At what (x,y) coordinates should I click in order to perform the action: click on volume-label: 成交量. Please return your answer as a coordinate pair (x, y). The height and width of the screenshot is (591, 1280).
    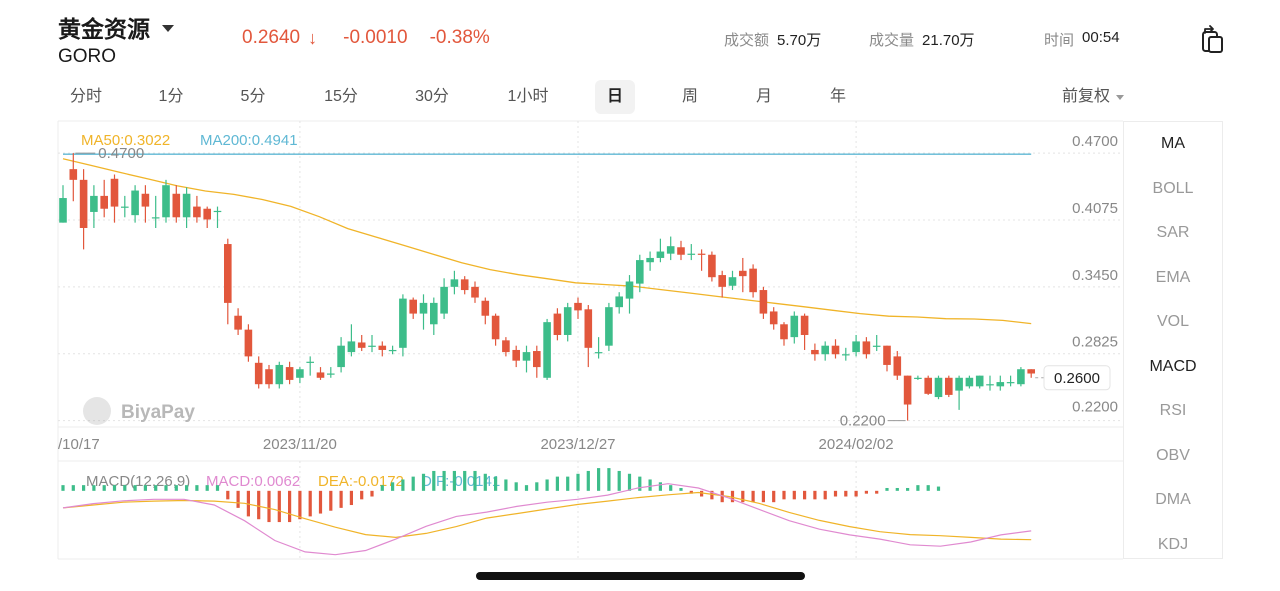
    Looking at the image, I should click on (892, 40).